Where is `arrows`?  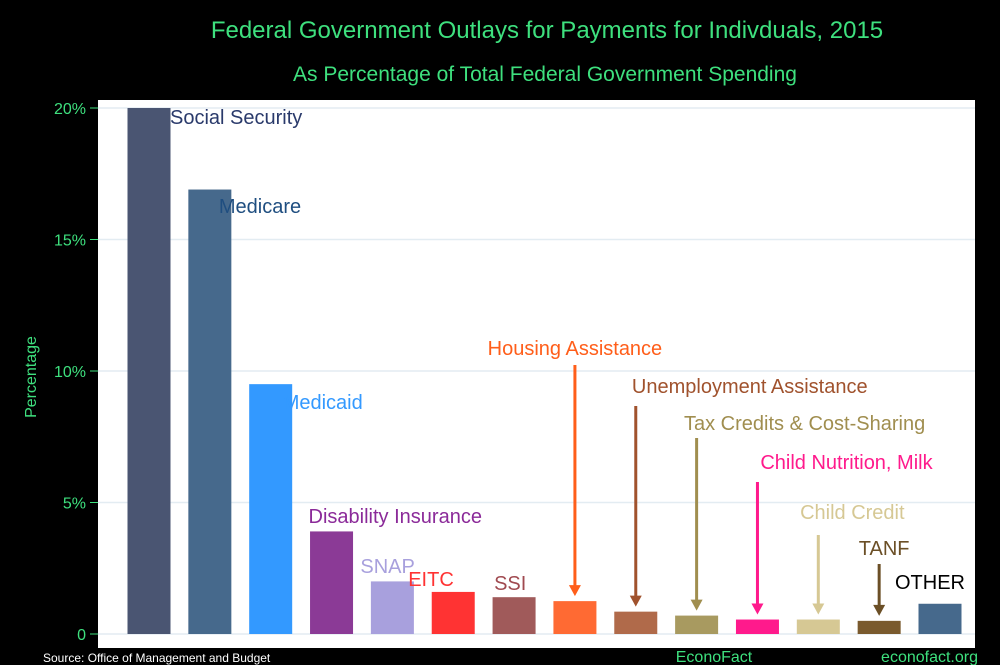 arrows is located at coordinates (727, 490).